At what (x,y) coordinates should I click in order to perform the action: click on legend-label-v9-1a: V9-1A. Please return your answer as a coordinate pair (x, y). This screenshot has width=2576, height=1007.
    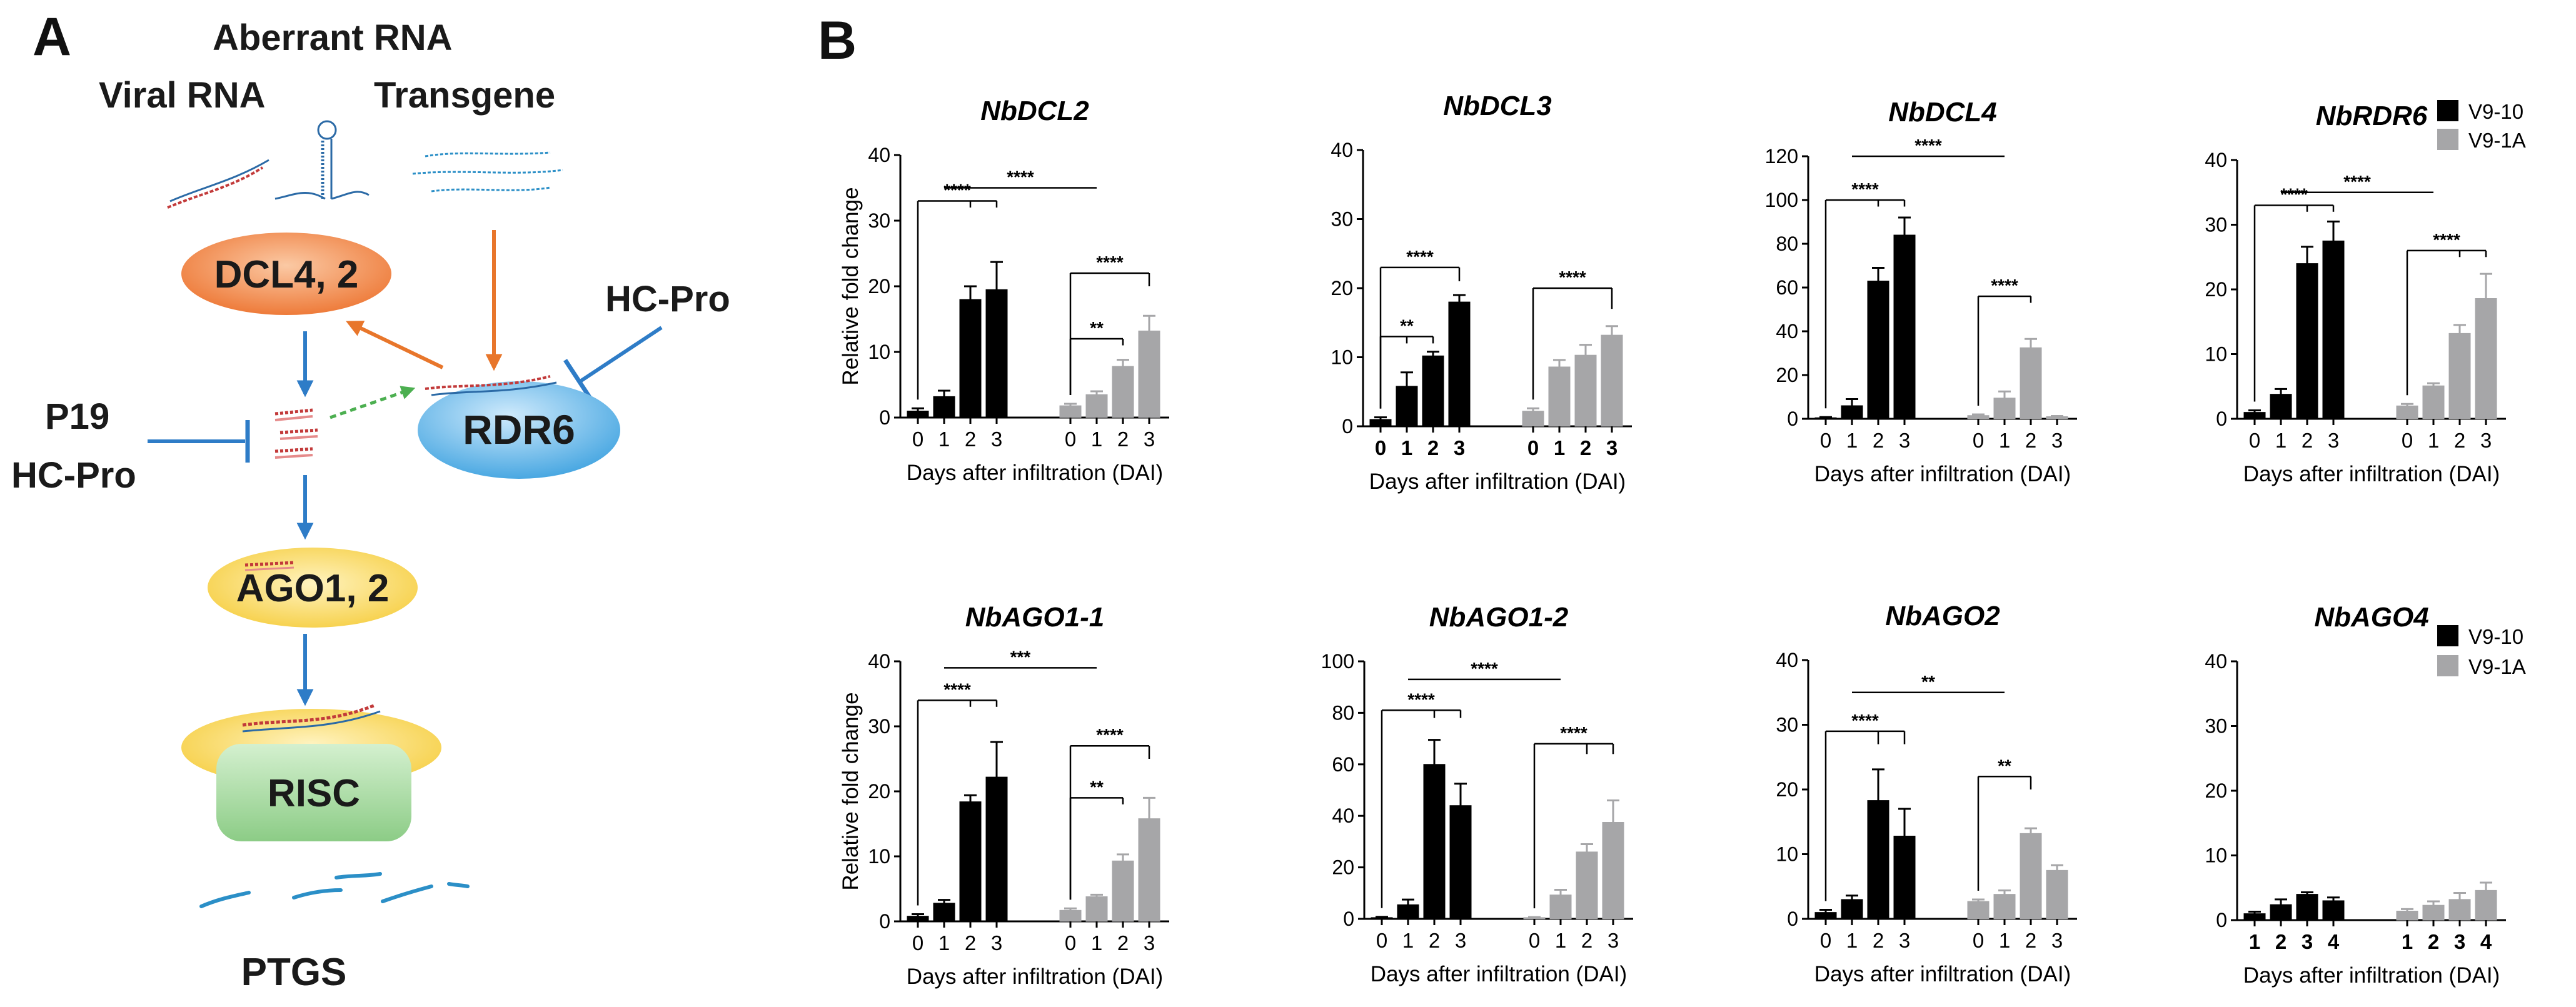
    Looking at the image, I should click on (2497, 666).